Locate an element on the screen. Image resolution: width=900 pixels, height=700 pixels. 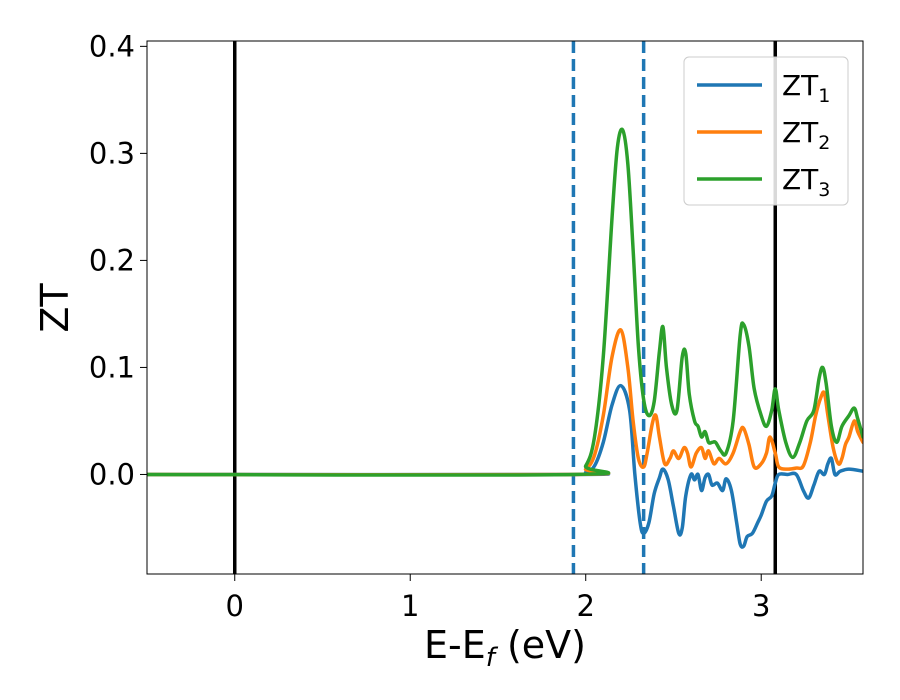
x-axis-ticks: 0 1 2 3 is located at coordinates (498, 598).